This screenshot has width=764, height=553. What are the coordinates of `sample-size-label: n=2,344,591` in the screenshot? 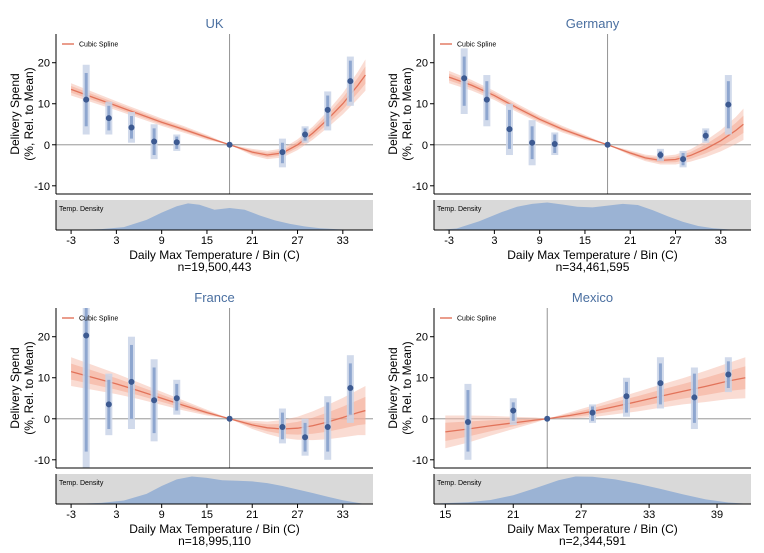 It's located at (592, 541).